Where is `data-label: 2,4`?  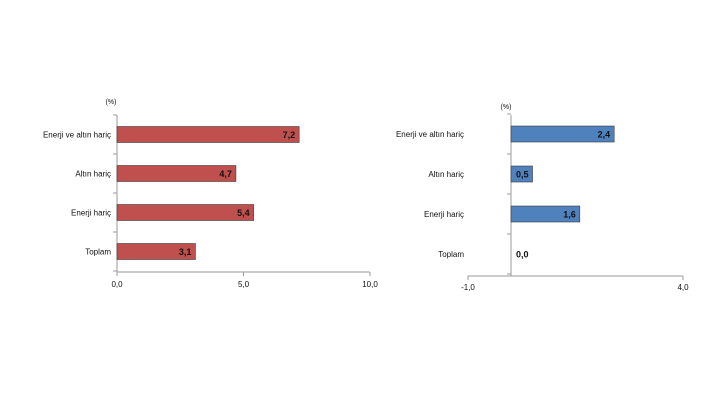 data-label: 2,4 is located at coordinates (604, 135).